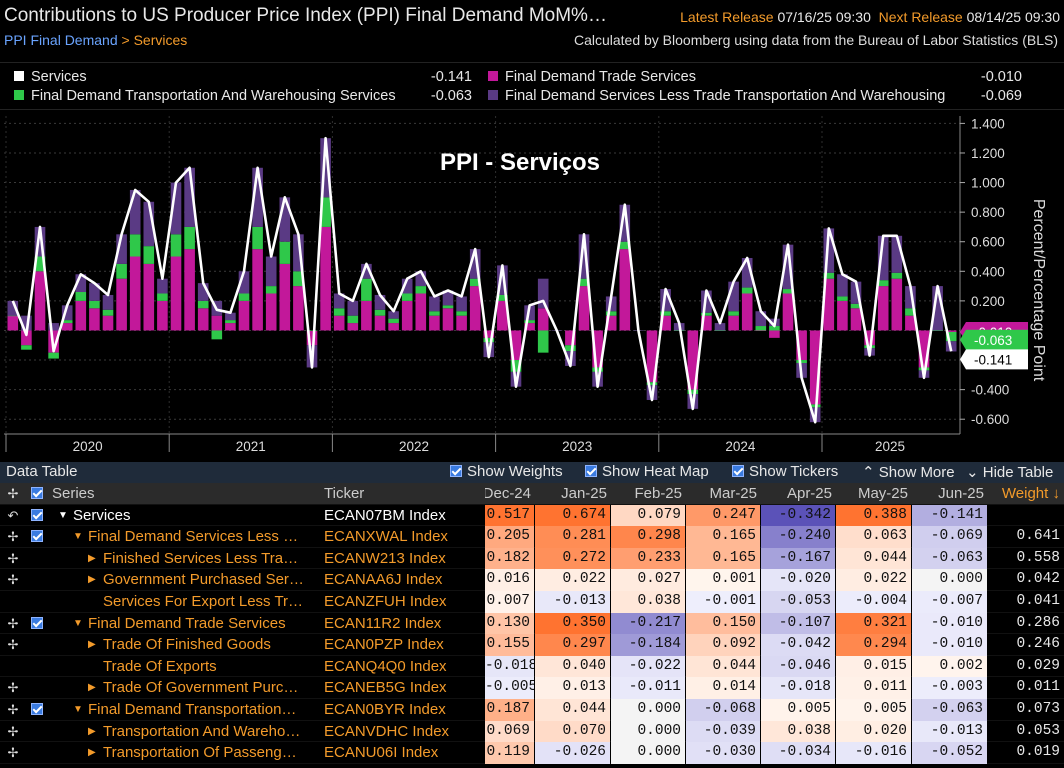  I want to click on breadcrumb-ppi-final-demand: PPI Final Demand, so click(61, 40).